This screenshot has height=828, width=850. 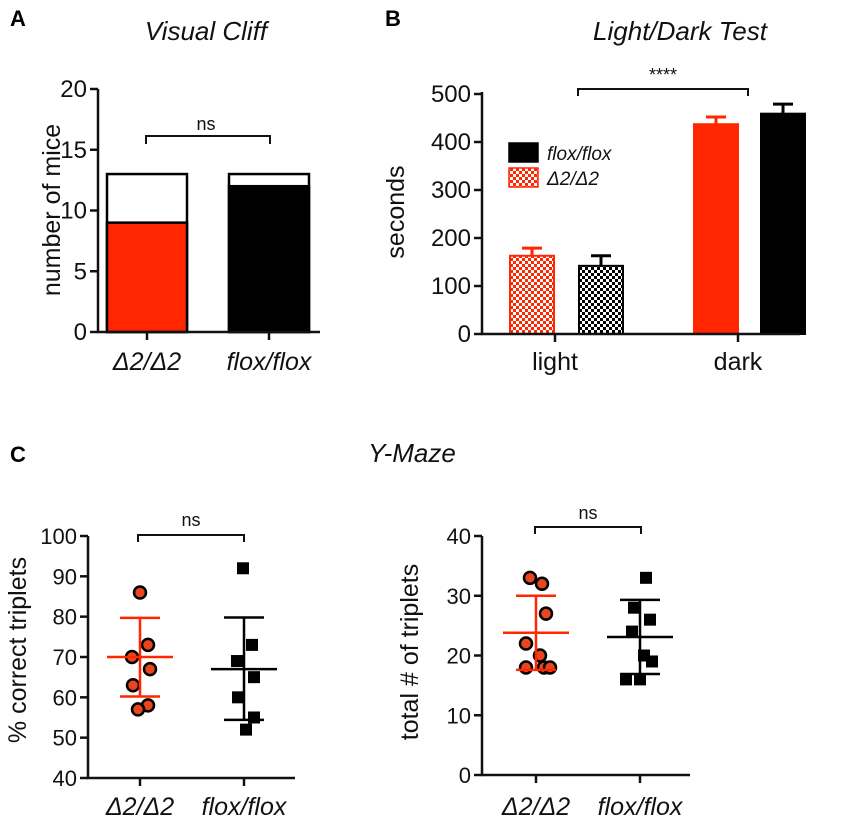 I want to click on chart-title: Visual Cliff, so click(x=207, y=31).